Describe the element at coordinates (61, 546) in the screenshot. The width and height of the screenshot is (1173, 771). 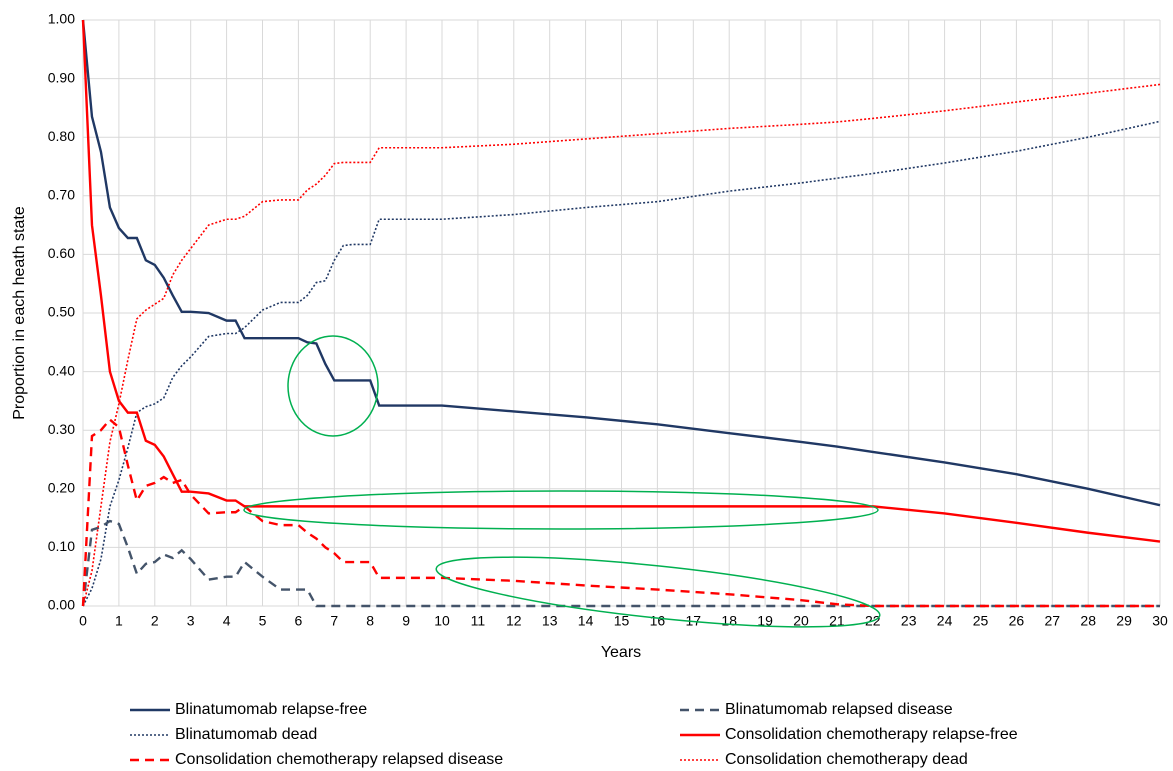
I see `y-tick-label: 0.10` at that location.